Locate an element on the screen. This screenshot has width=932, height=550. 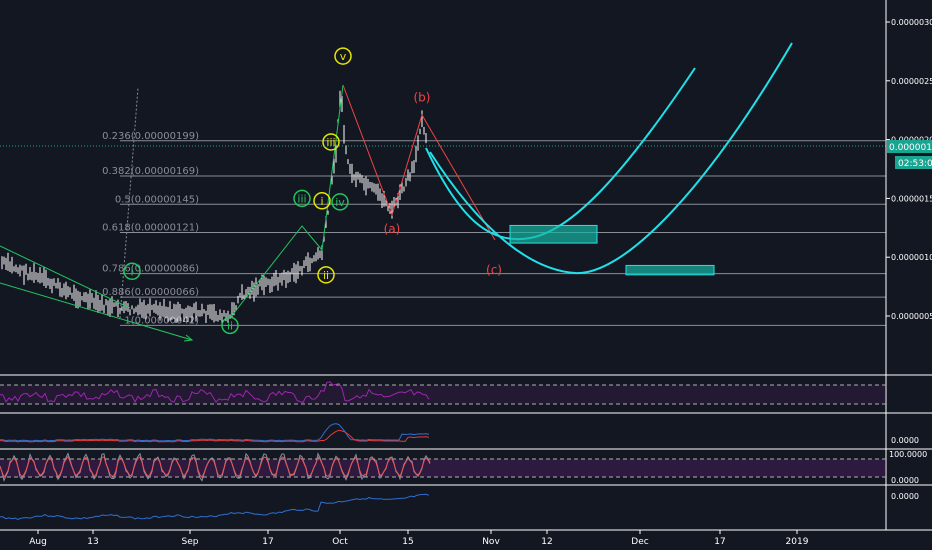
channel-upper-line is located at coordinates (65, 277).